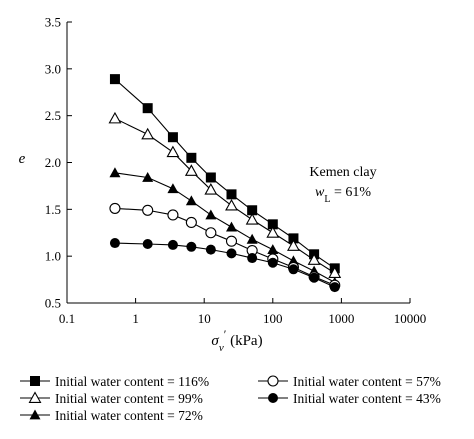 This screenshot has width=474, height=439. I want to click on annotation-line-2: wL = 61%, so click(343, 195).